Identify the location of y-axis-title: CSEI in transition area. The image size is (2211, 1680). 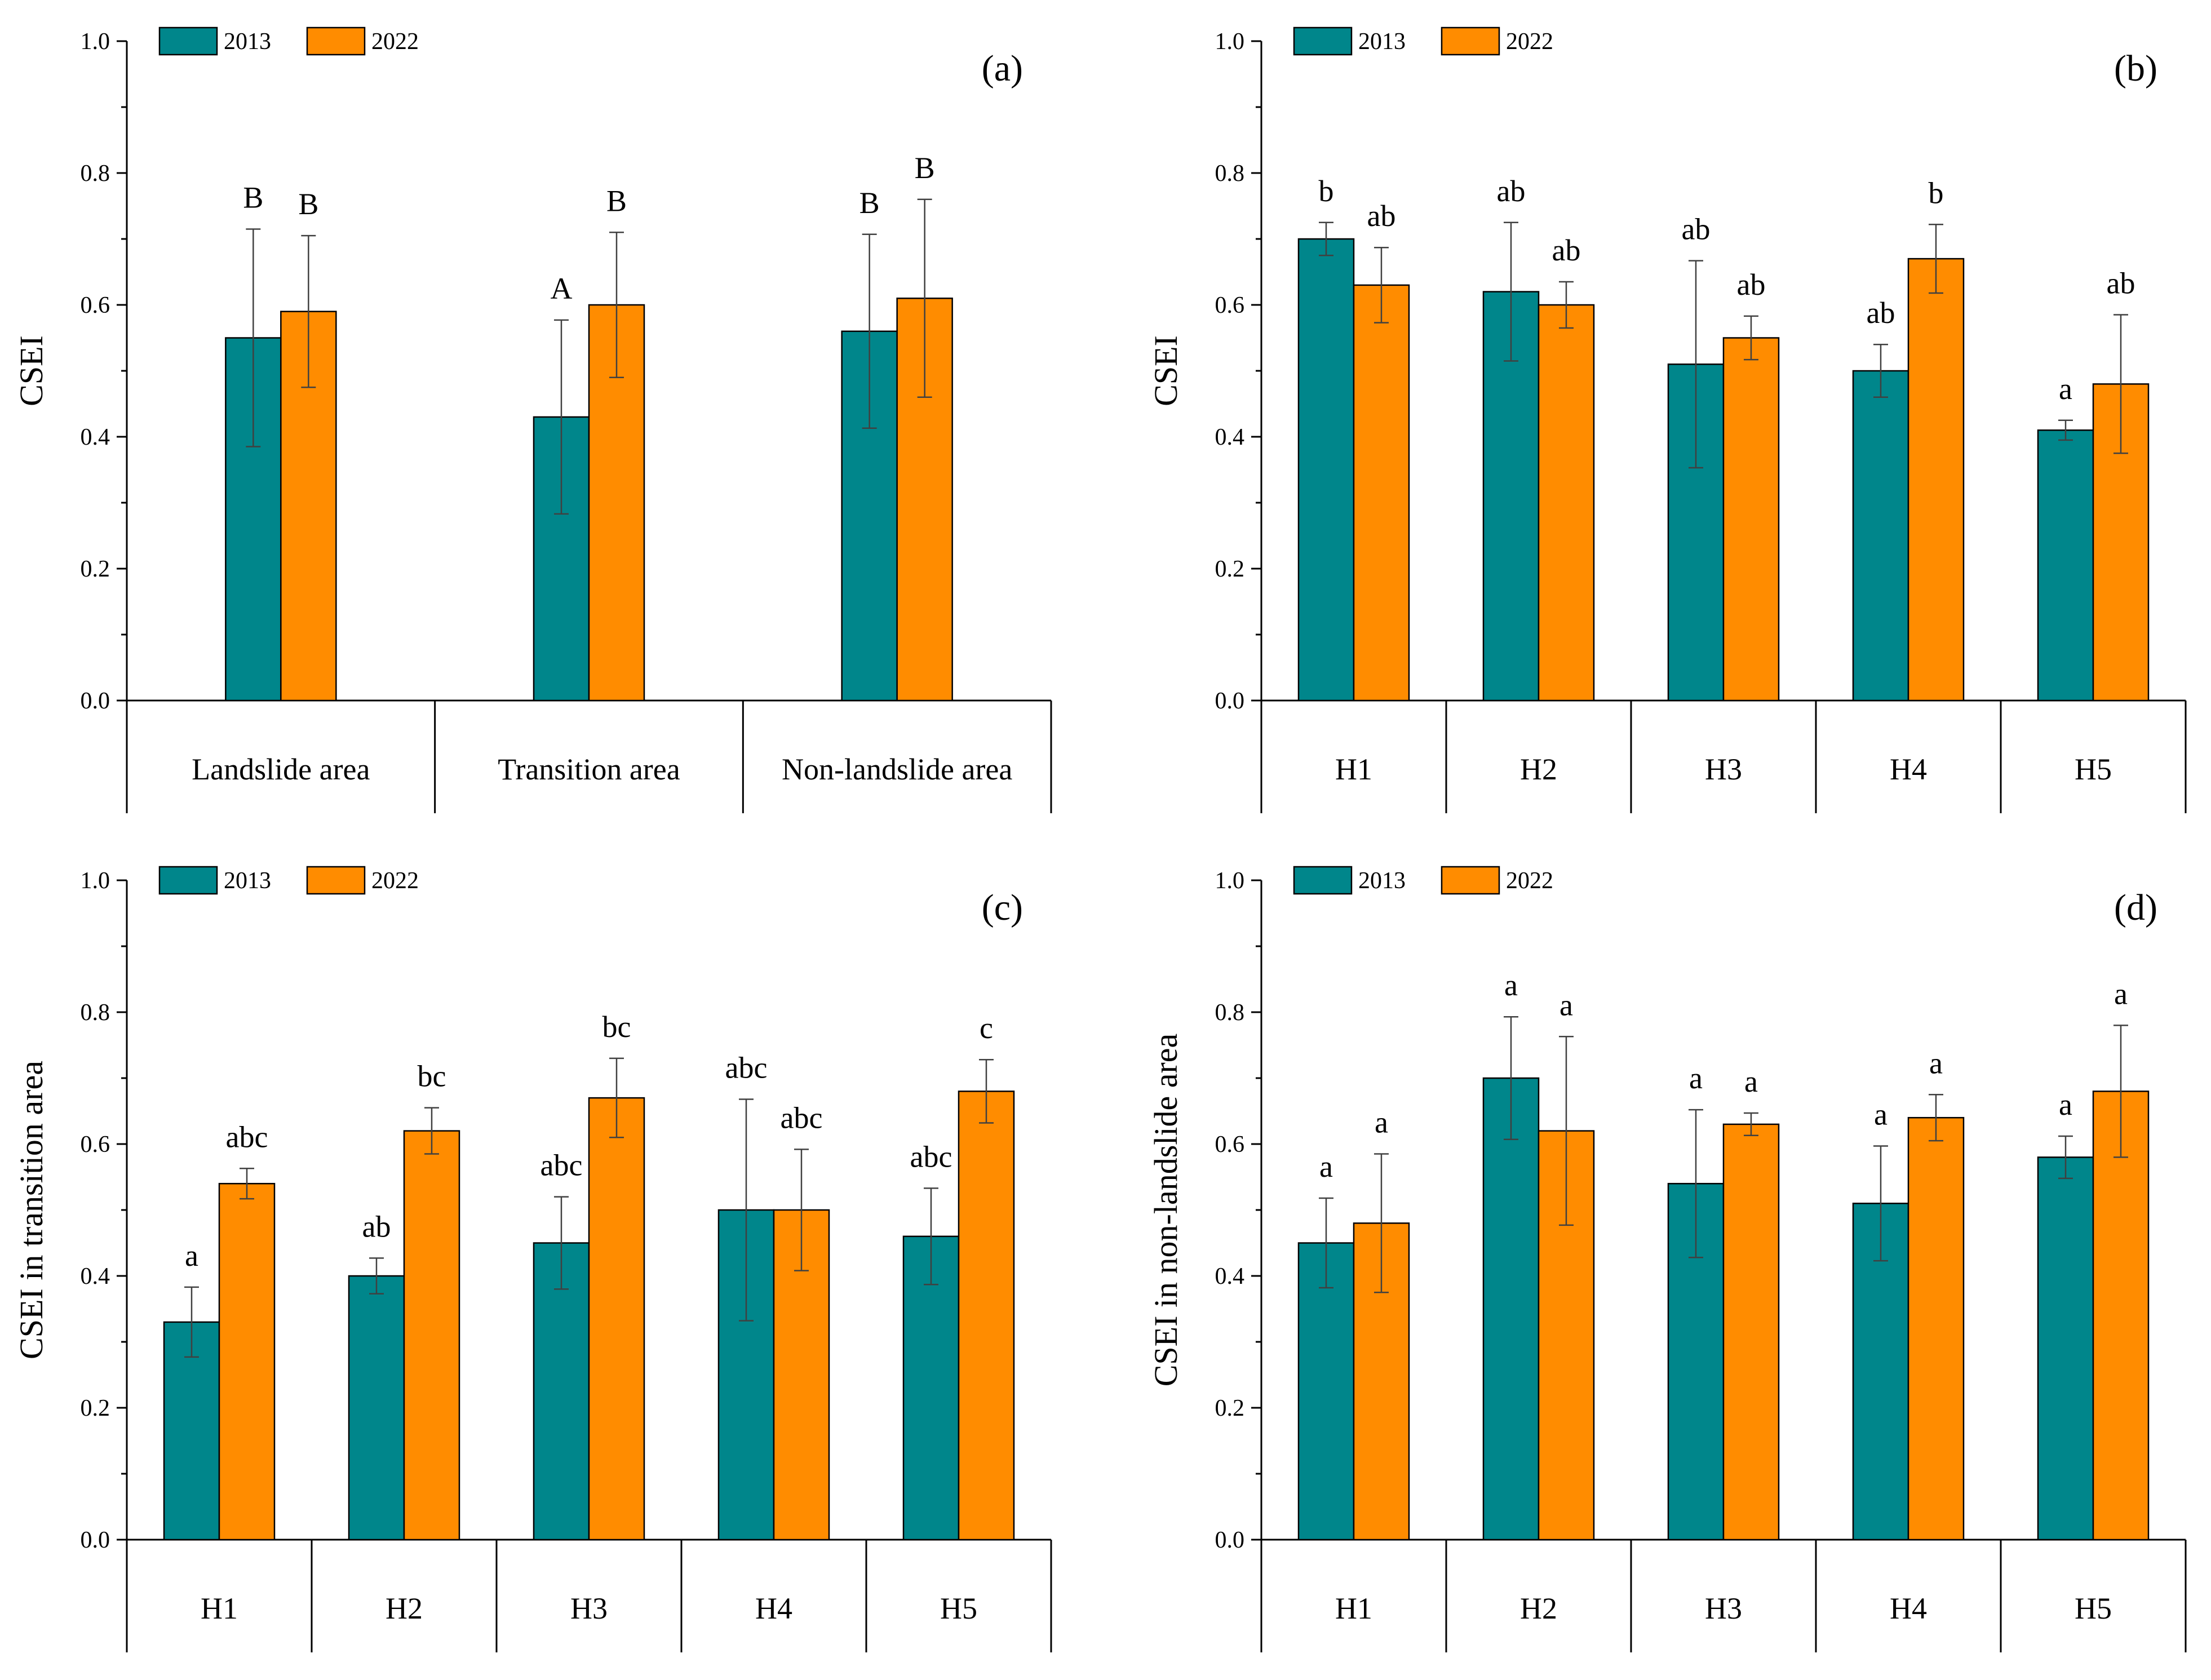
(31, 1210).